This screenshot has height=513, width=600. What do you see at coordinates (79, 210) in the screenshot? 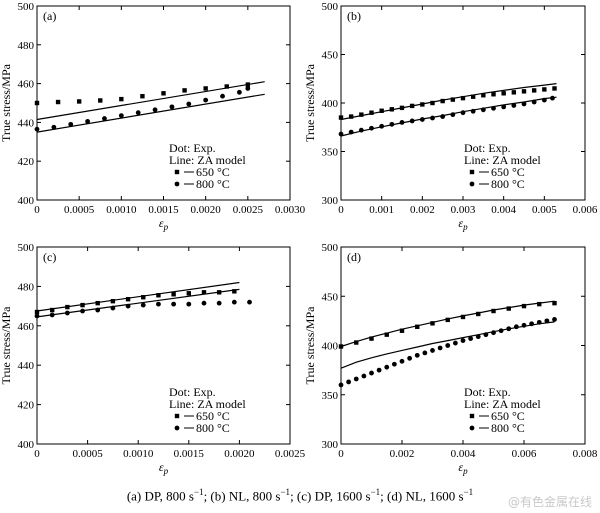
I see `x-tick-label: 0.0005` at bounding box center [79, 210].